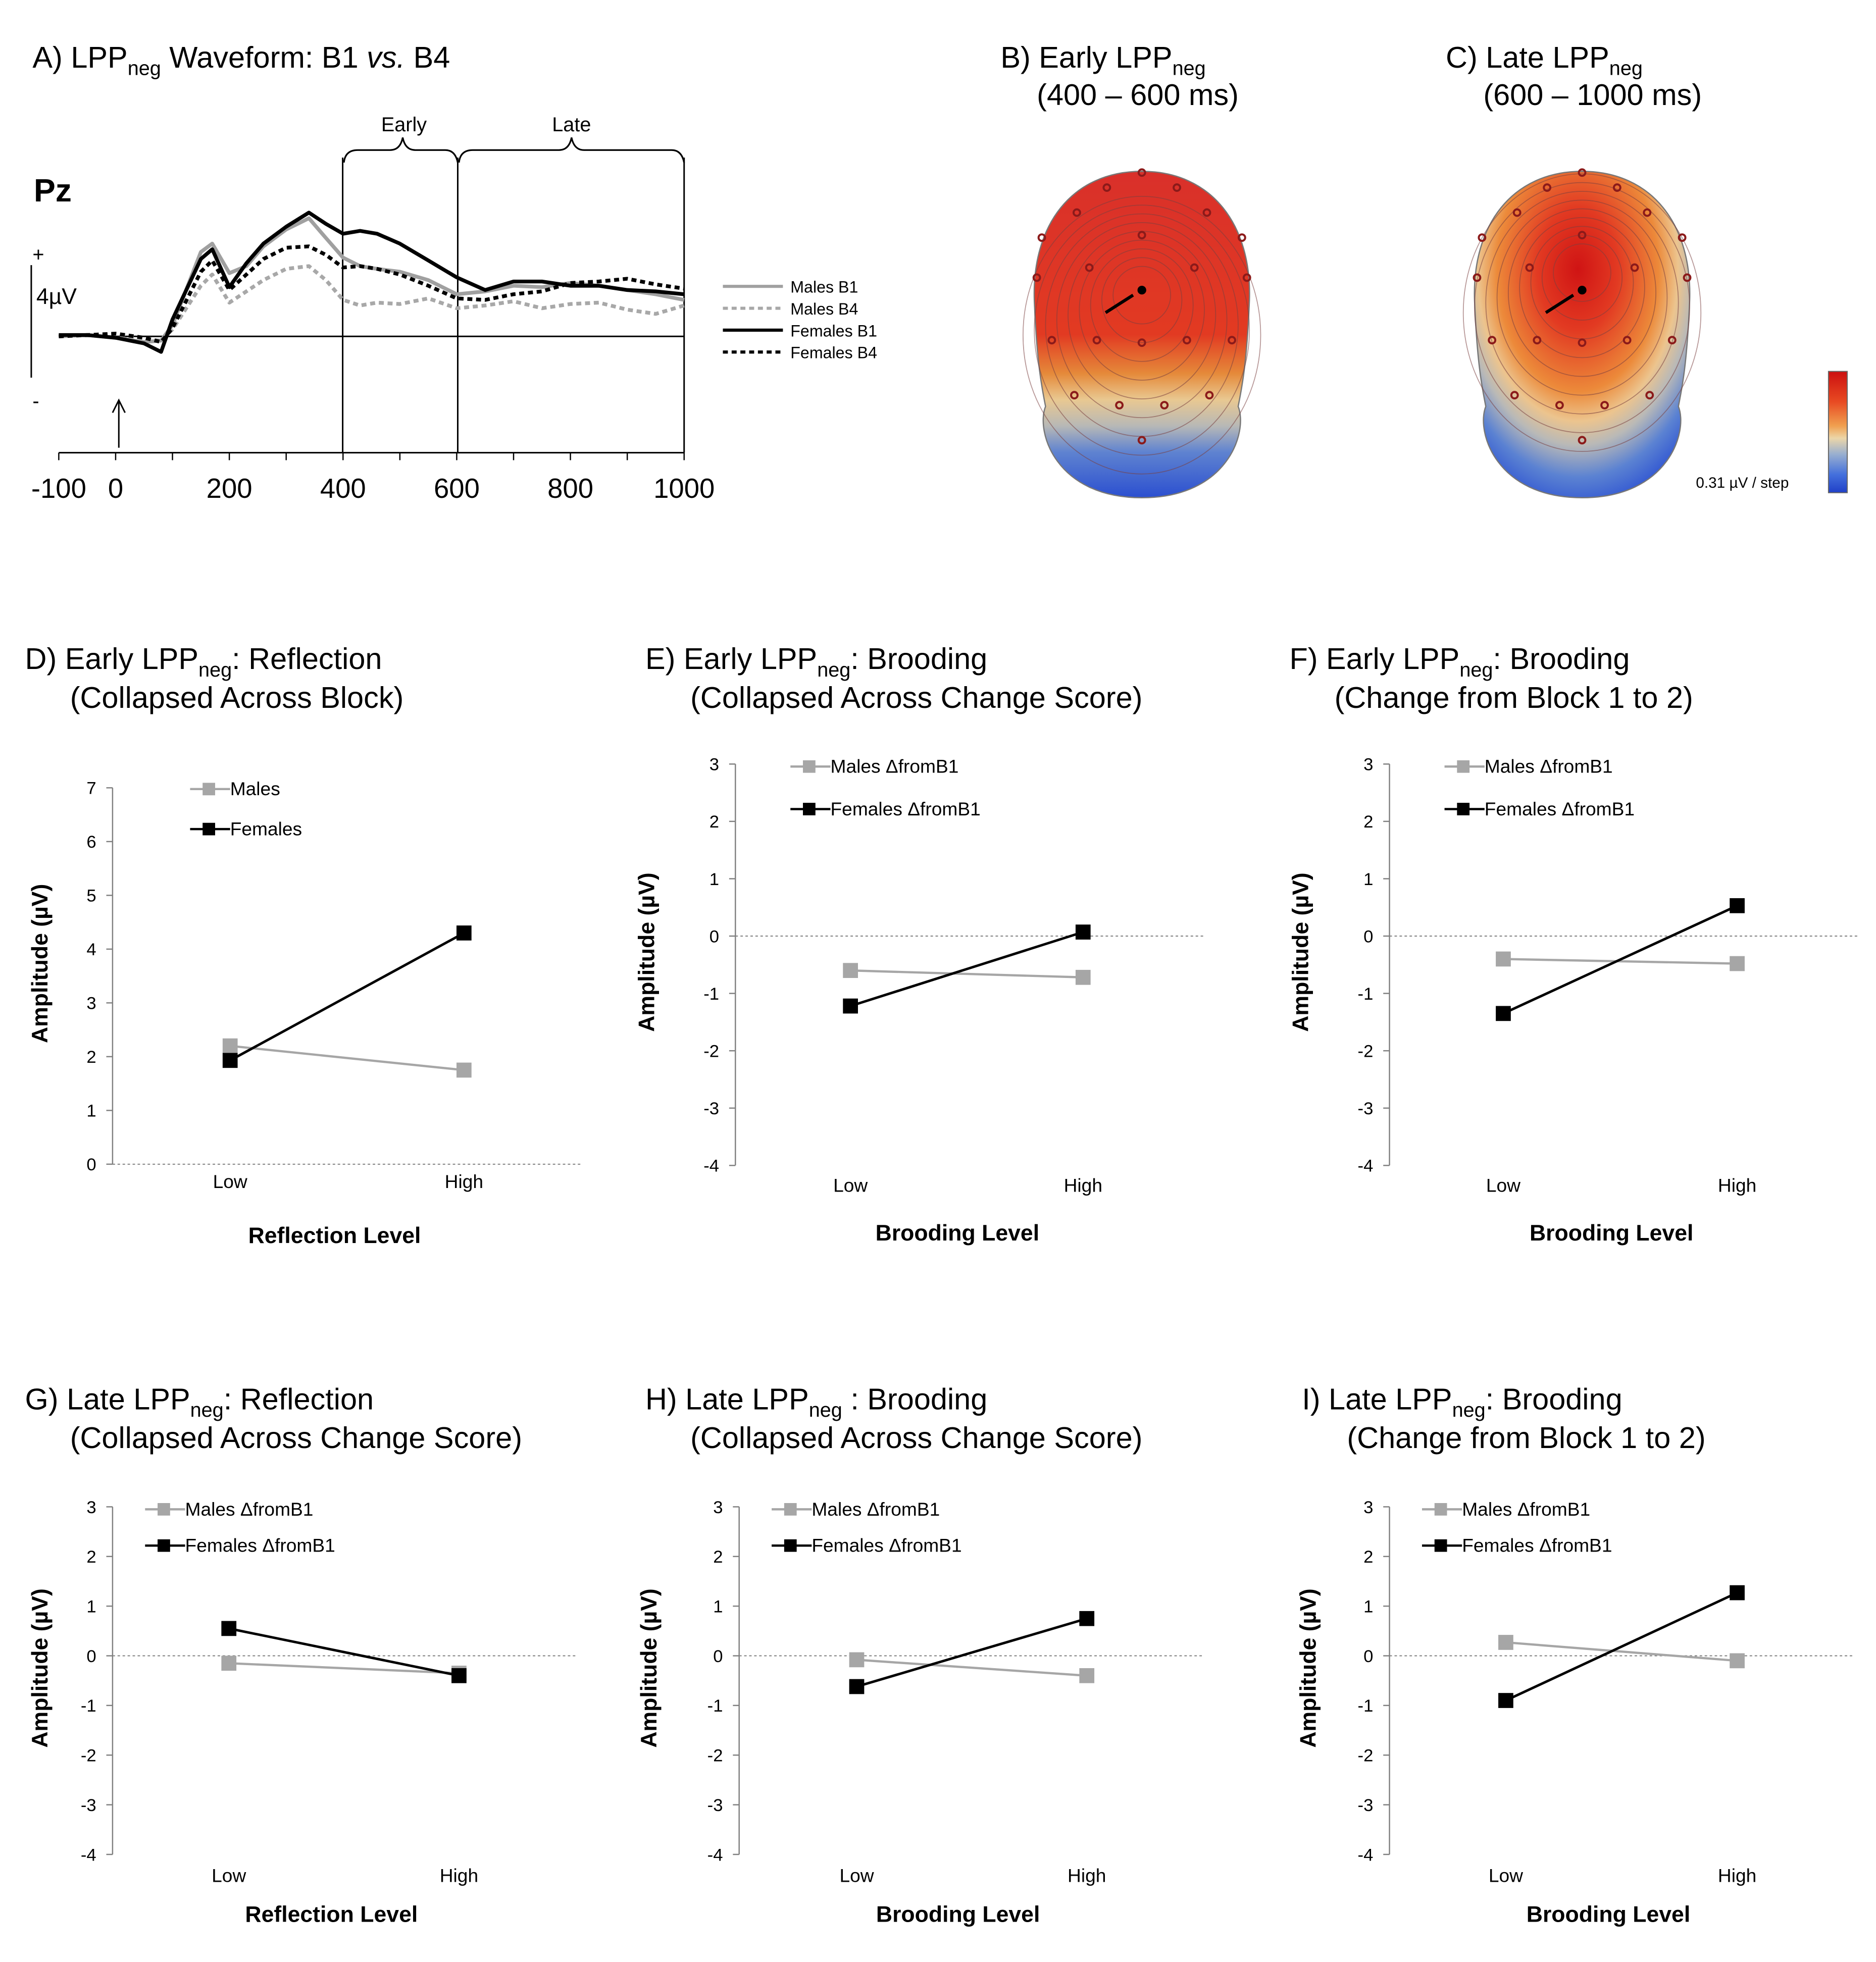 The height and width of the screenshot is (1962, 1876). I want to click on legend-label: Females B4, so click(833, 353).